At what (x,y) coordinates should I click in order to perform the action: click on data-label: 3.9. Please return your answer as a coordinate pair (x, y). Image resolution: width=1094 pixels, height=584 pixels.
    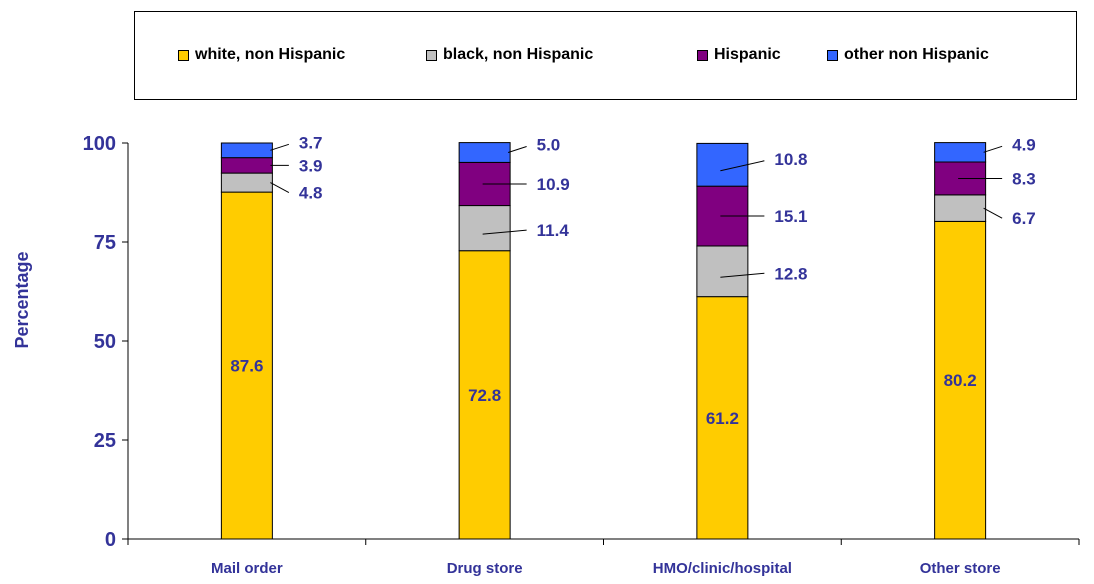
    Looking at the image, I should click on (311, 165).